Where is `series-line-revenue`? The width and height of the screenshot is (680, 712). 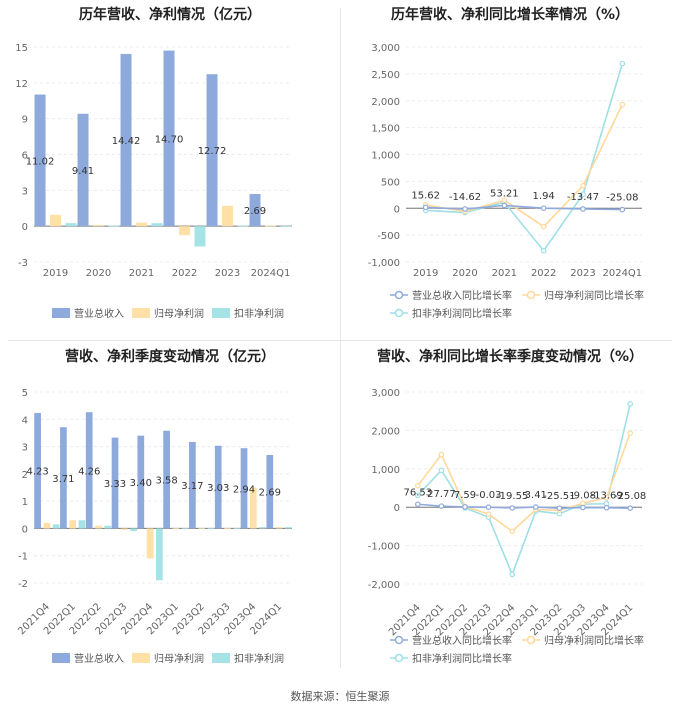
series-line-revenue is located at coordinates (524, 207).